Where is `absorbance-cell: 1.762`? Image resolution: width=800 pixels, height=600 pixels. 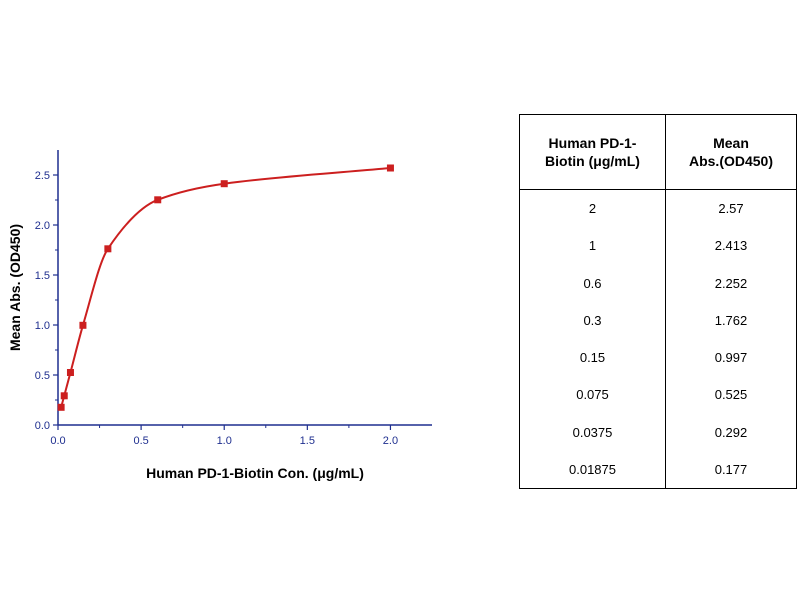
absorbance-cell: 1.762 is located at coordinates (731, 320).